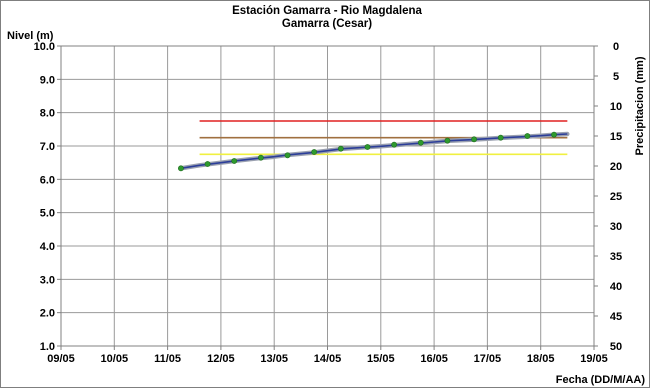 The image size is (650, 388). Describe the element at coordinates (47, 347) in the screenshot. I see `y-tick-label: 1.0` at that location.